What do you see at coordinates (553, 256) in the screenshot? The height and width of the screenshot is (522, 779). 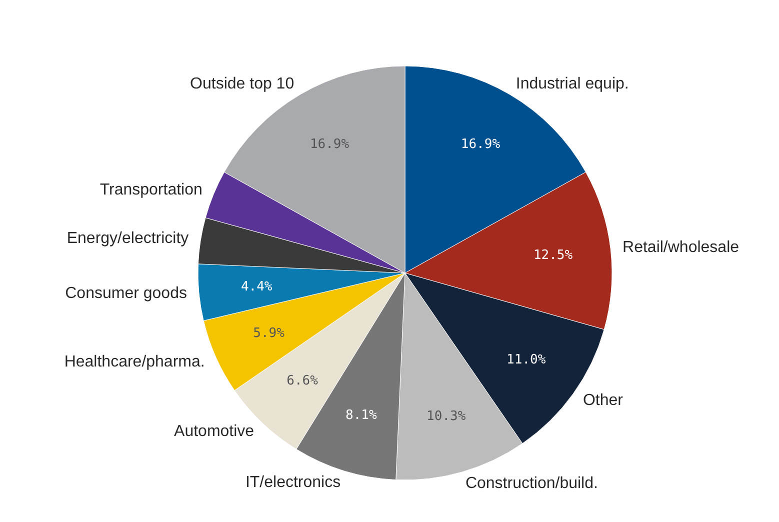 I see `data-label: 12.5%` at bounding box center [553, 256].